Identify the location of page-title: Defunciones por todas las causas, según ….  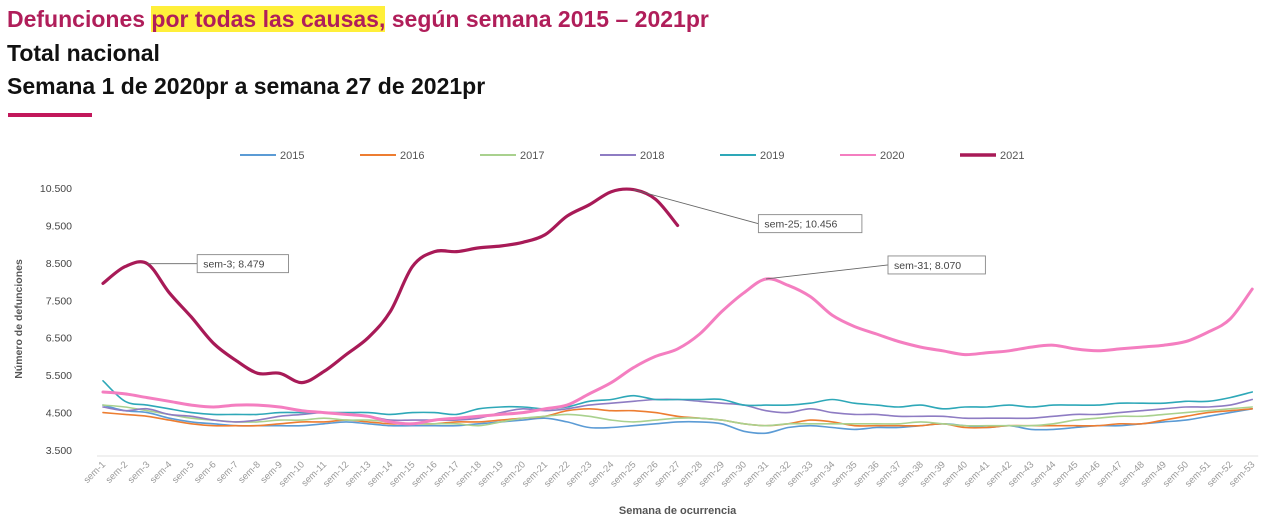
(358, 19).